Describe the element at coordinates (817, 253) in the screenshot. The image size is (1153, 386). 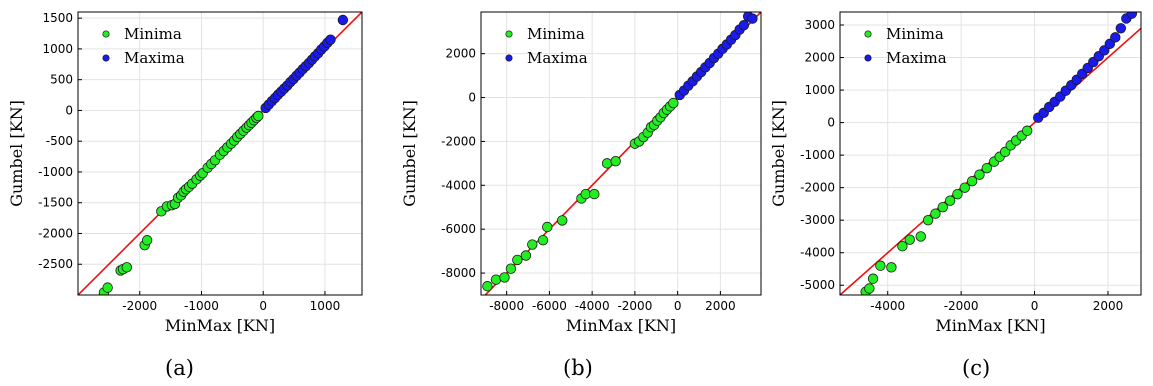
I see `y-tick-label: -4000` at that location.